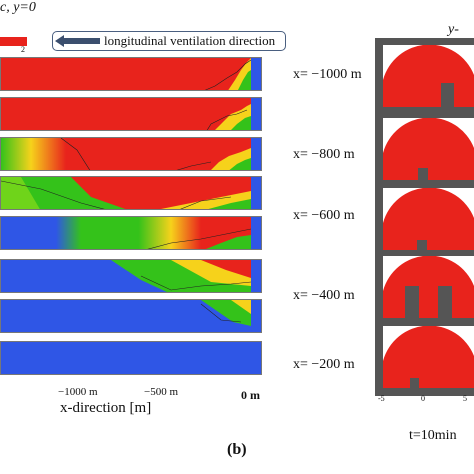  Describe the element at coordinates (324, 215) in the screenshot. I see `x-position-label-600: x= −600 m` at that location.